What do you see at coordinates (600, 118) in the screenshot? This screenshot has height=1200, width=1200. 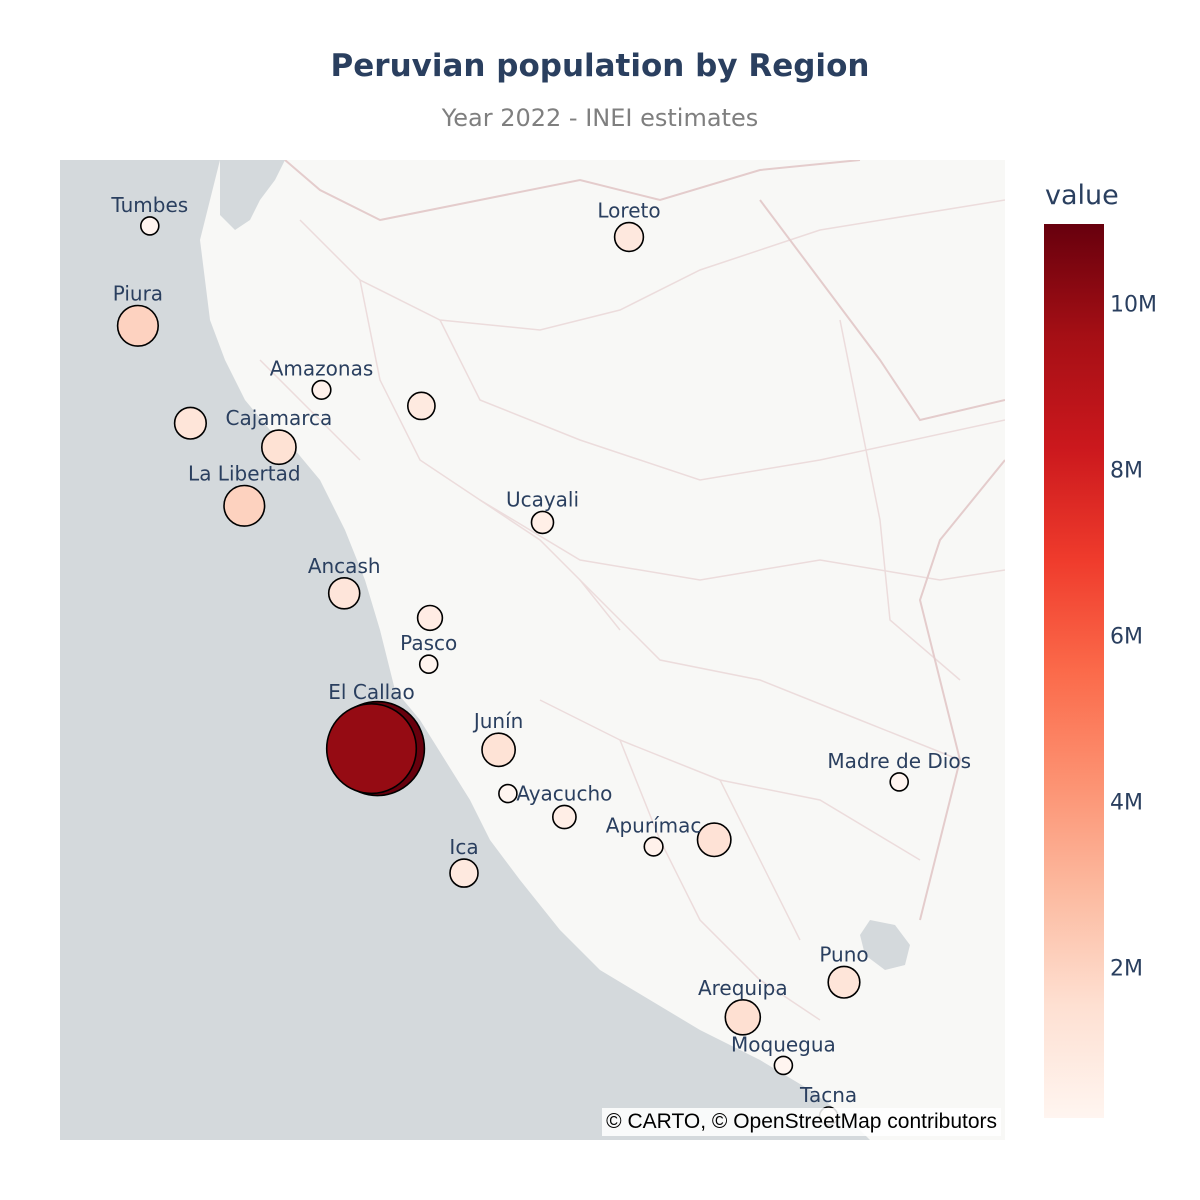 I see `page-subtitle: Year 2022 - INEI estimates` at bounding box center [600, 118].